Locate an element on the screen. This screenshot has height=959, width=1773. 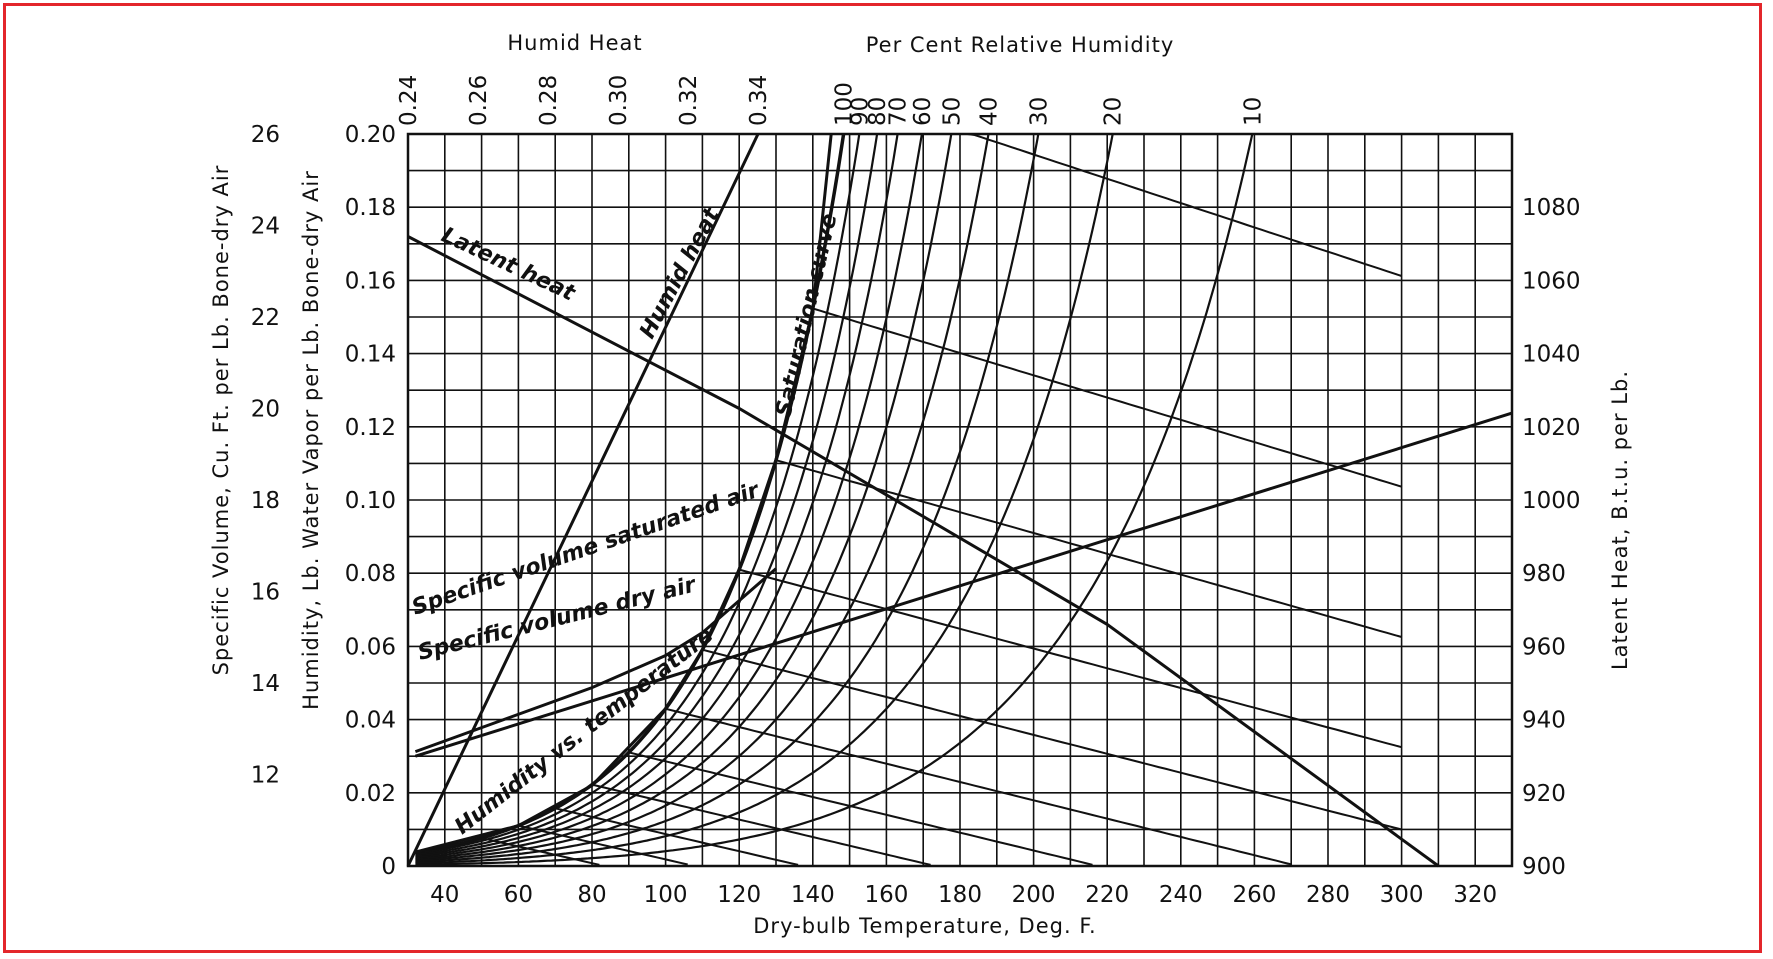
x-tick-label: 40 is located at coordinates (444, 895).